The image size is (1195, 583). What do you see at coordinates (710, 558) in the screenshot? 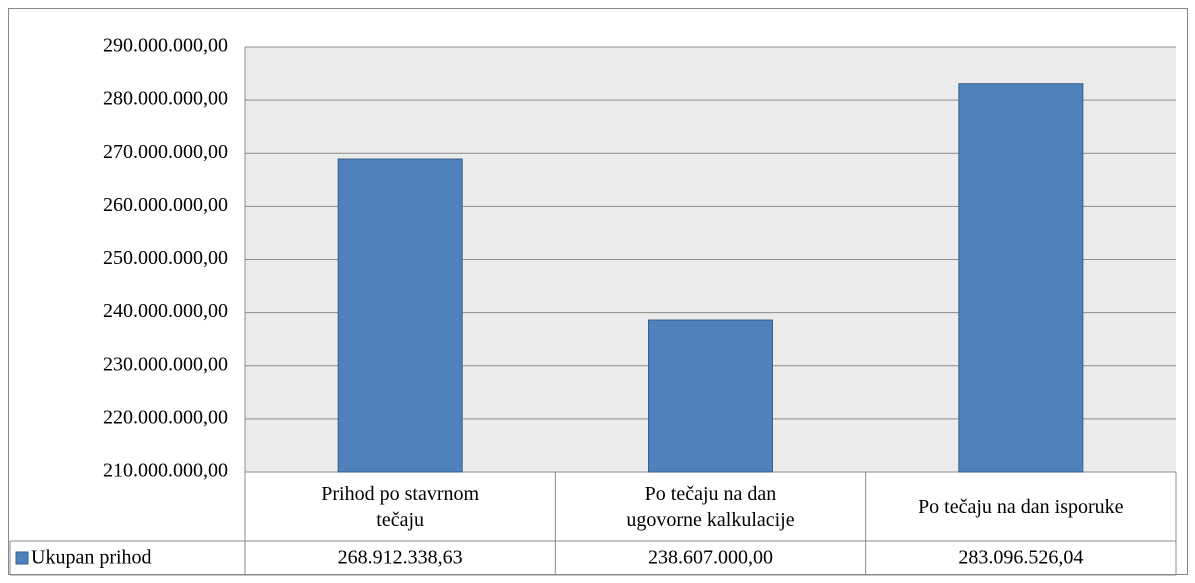
I see `data-label: 238.607.000,00` at bounding box center [710, 558].